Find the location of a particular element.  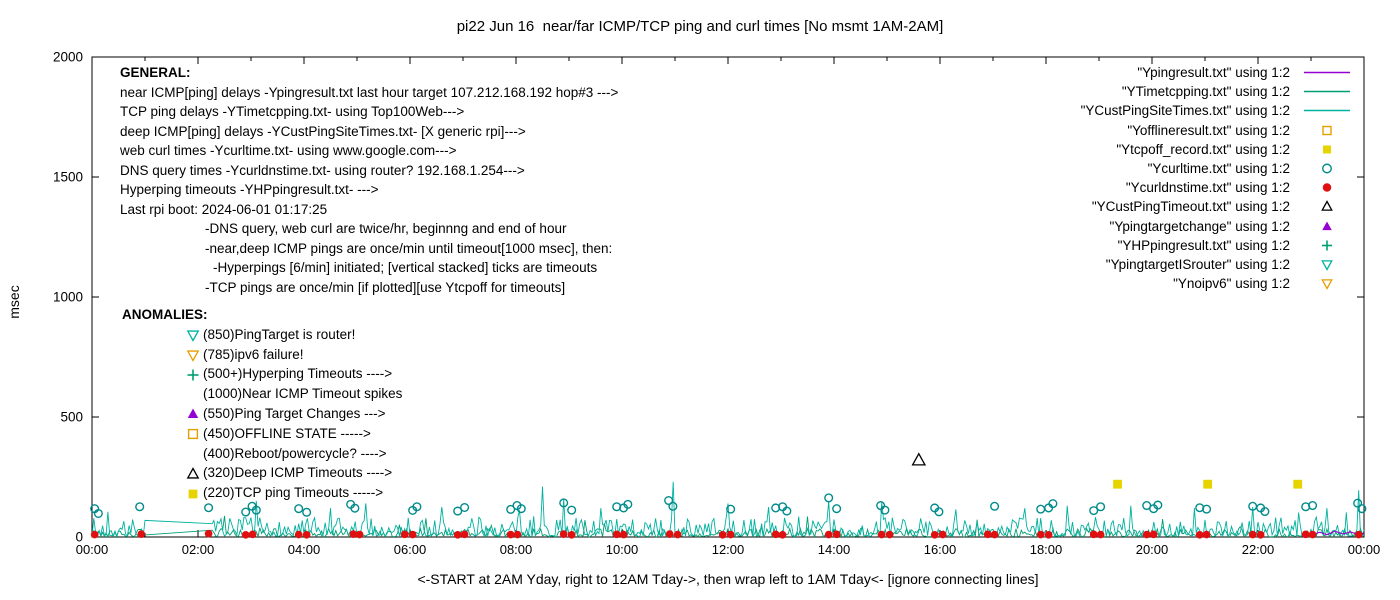

legend-label: "YpingtargetISrouter" using 1:2 is located at coordinates (1197, 264).